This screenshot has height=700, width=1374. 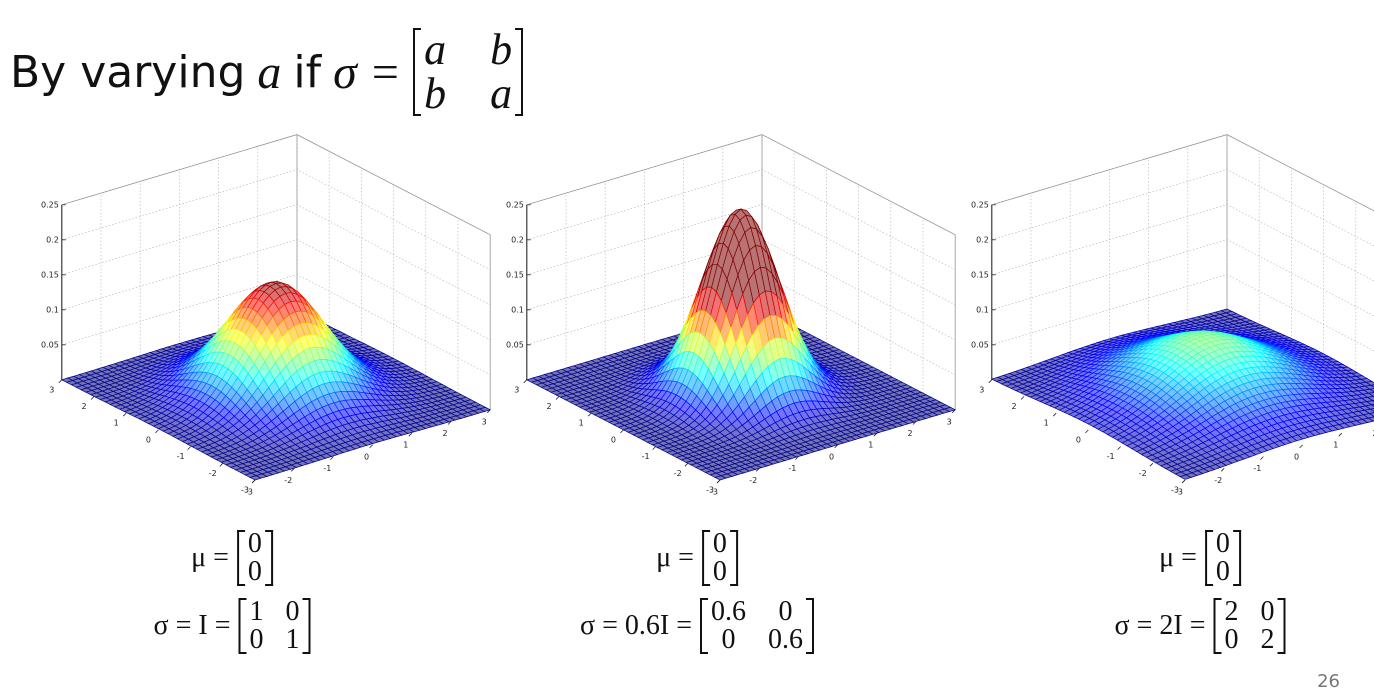 I want to click on title-lhs: σ =, so click(x=367, y=72).